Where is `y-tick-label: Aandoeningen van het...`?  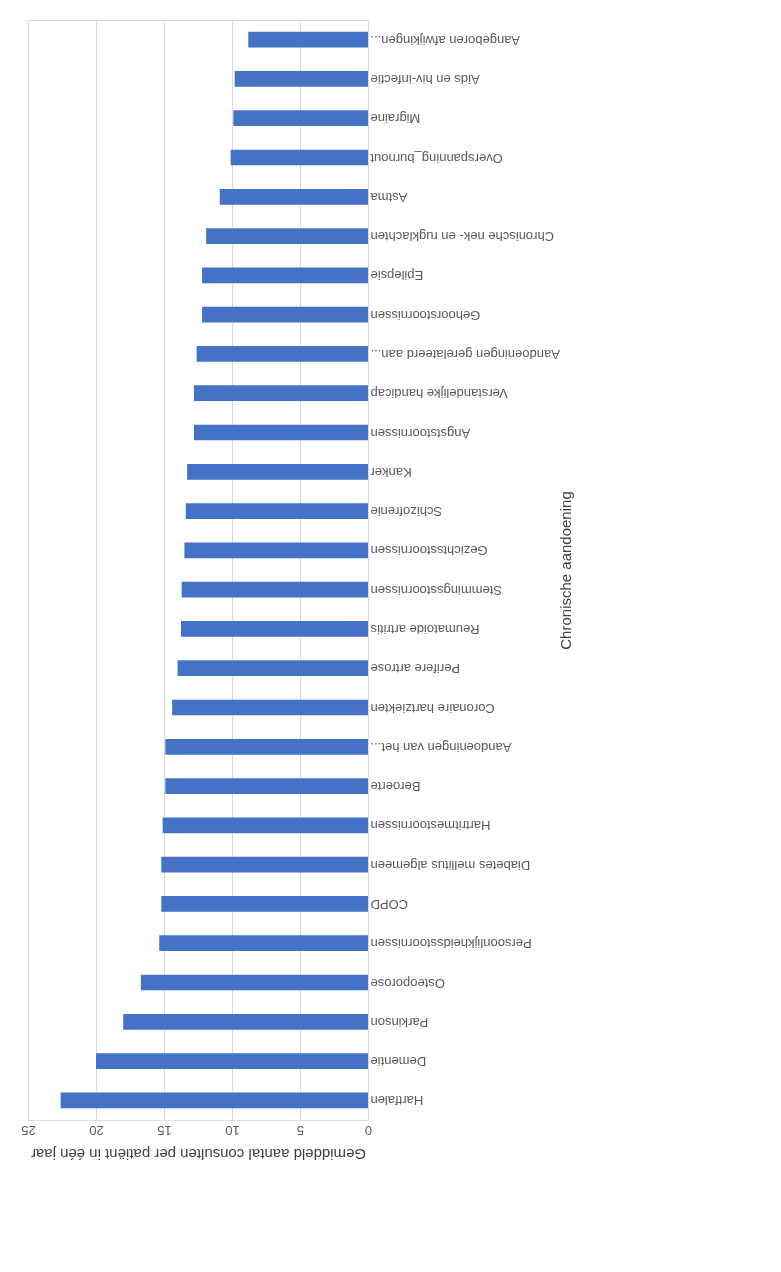 y-tick-label: Aandoeningen van het... is located at coordinates (441, 747).